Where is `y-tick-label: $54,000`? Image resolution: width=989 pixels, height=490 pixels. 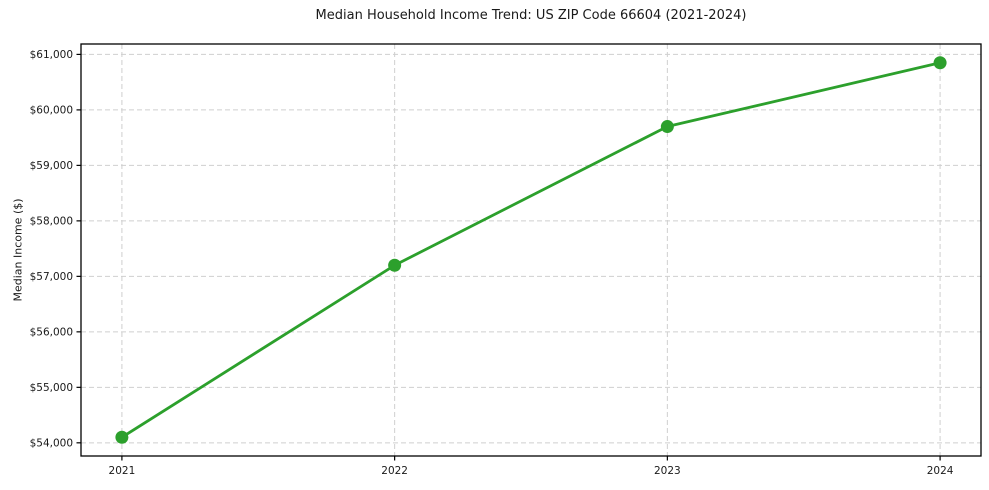 y-tick-label: $54,000 is located at coordinates (51, 444).